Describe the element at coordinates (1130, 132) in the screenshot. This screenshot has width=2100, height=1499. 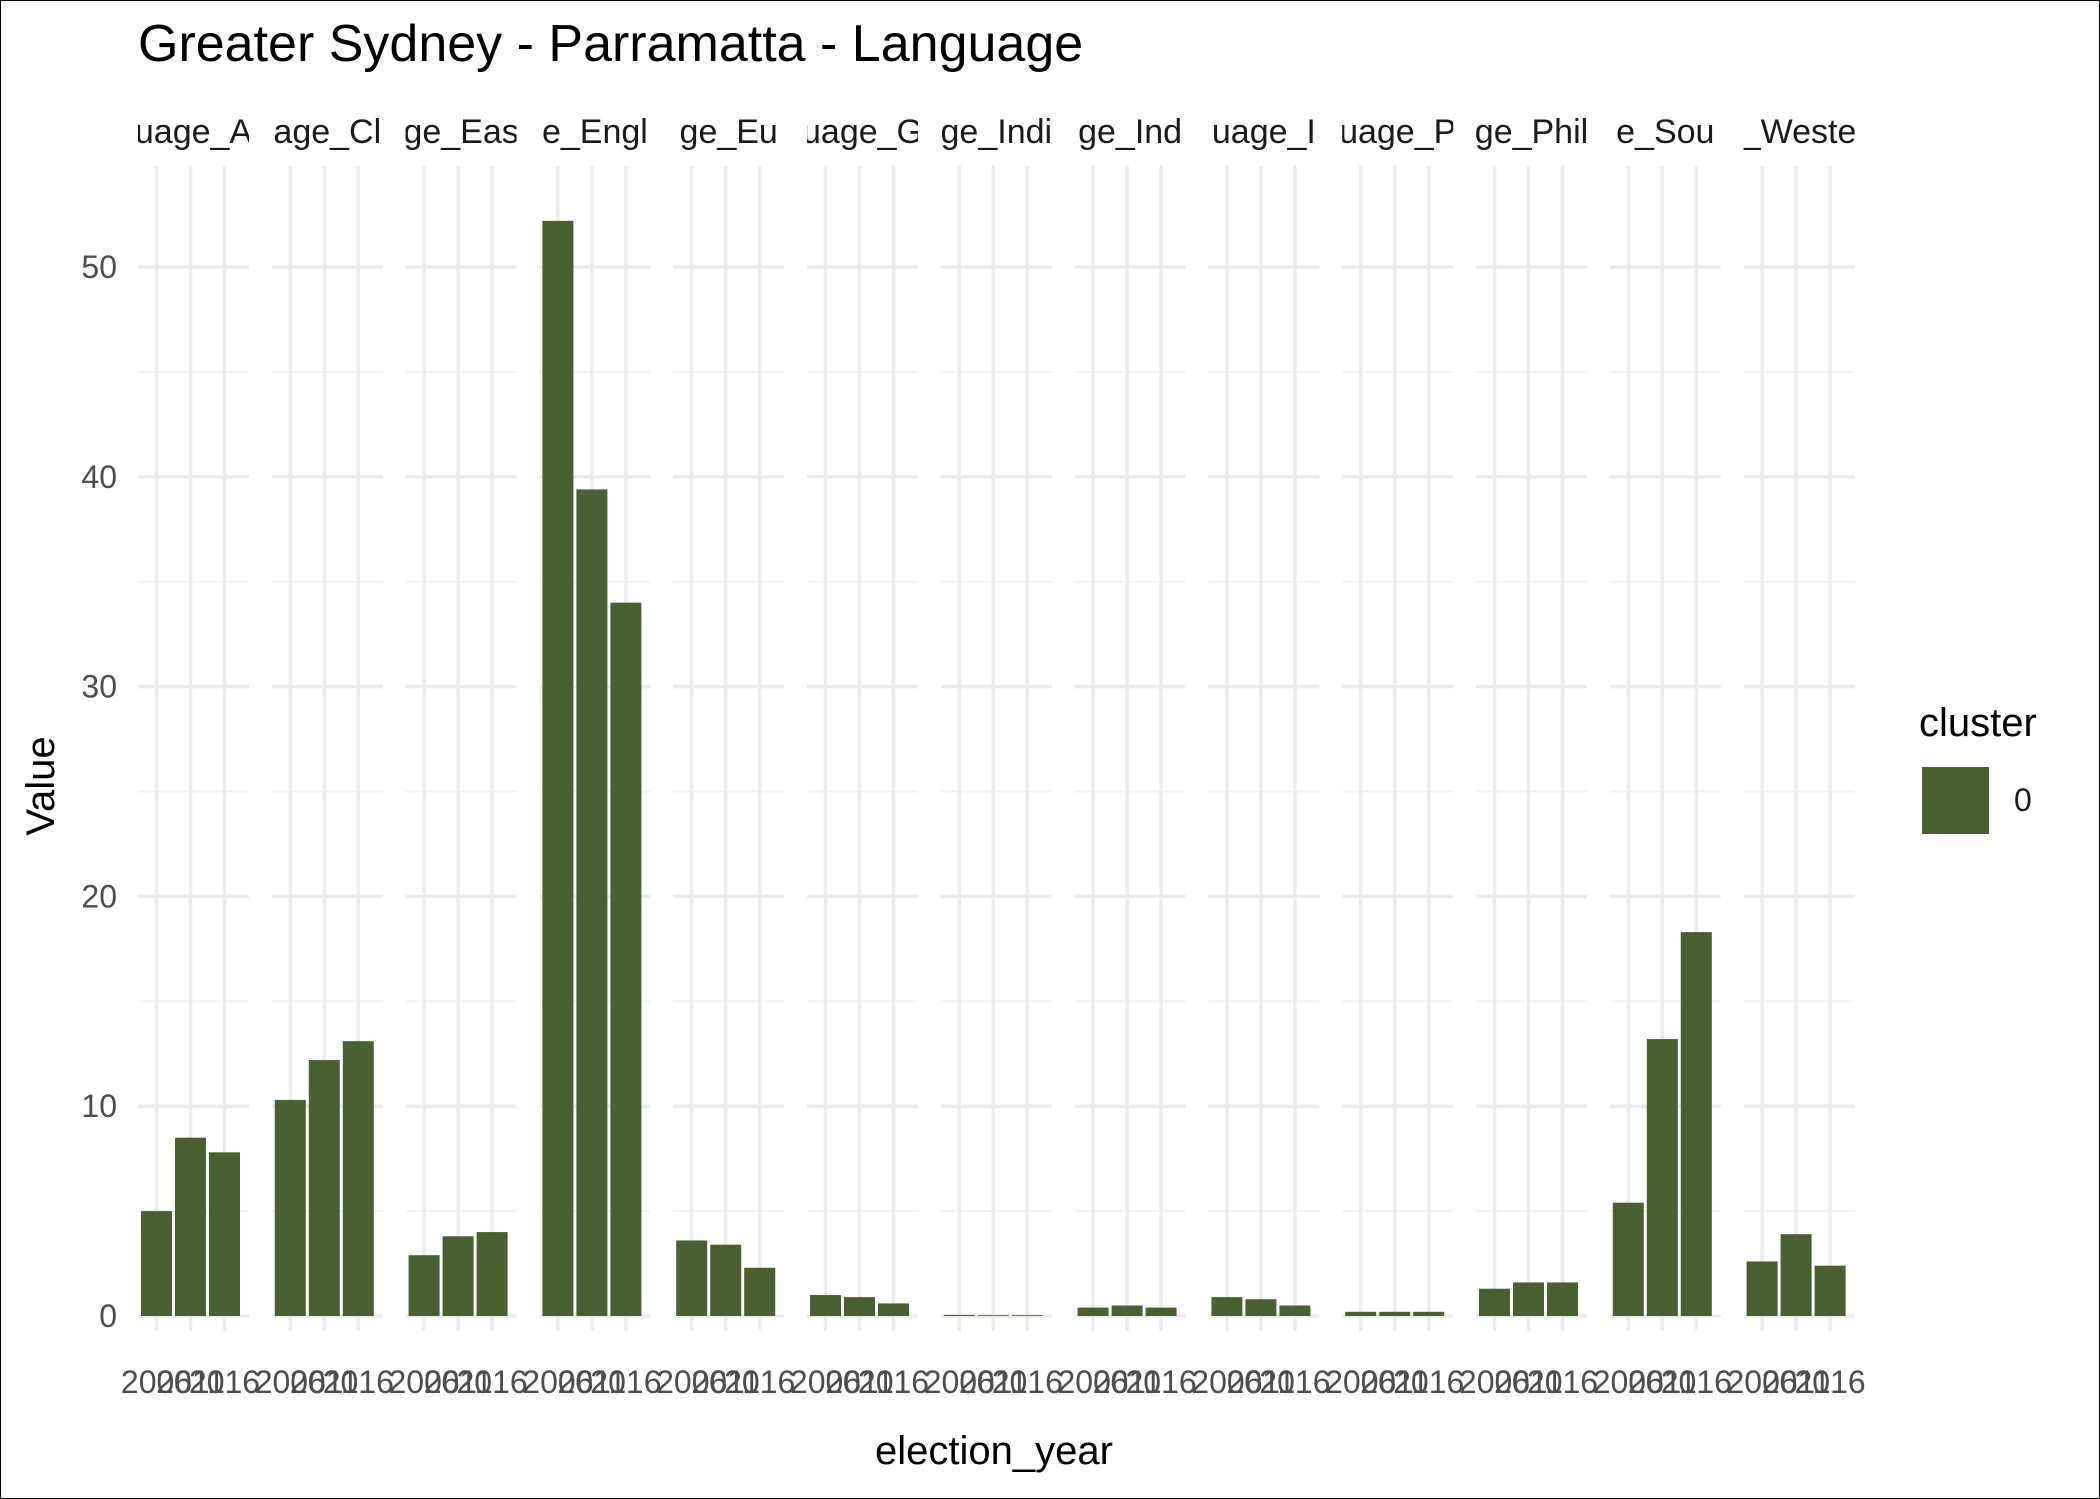
I see `facet-strip-label: ge_Ind` at that location.